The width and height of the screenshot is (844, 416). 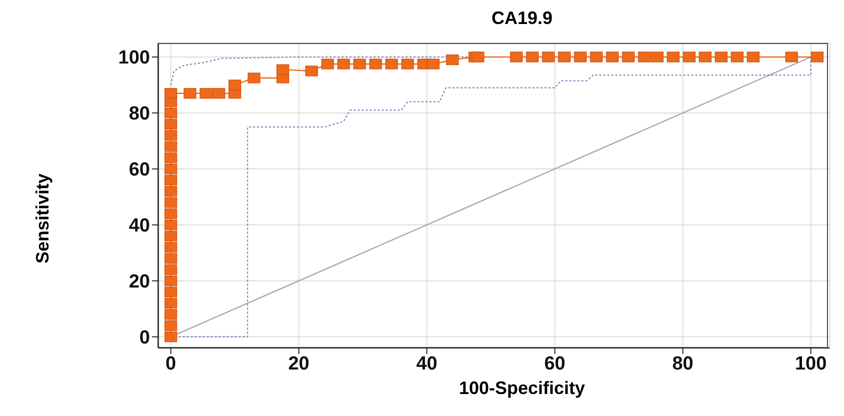 I want to click on y-axis-title: Sensitivity, so click(x=43, y=218).